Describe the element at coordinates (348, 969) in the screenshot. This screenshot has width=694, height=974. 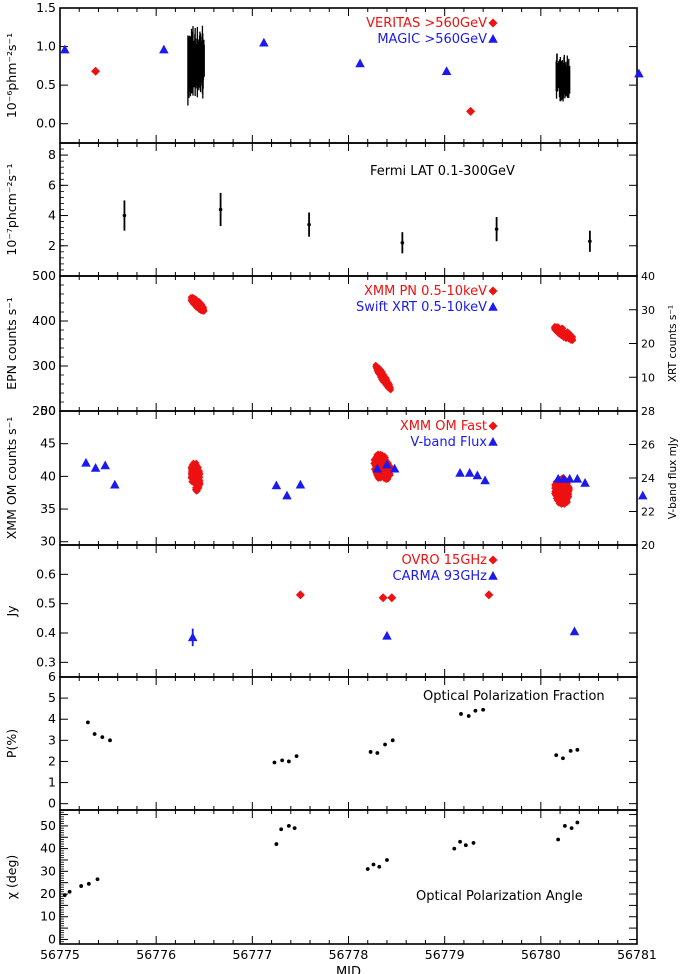
I see `x-axis-label: MJD` at that location.